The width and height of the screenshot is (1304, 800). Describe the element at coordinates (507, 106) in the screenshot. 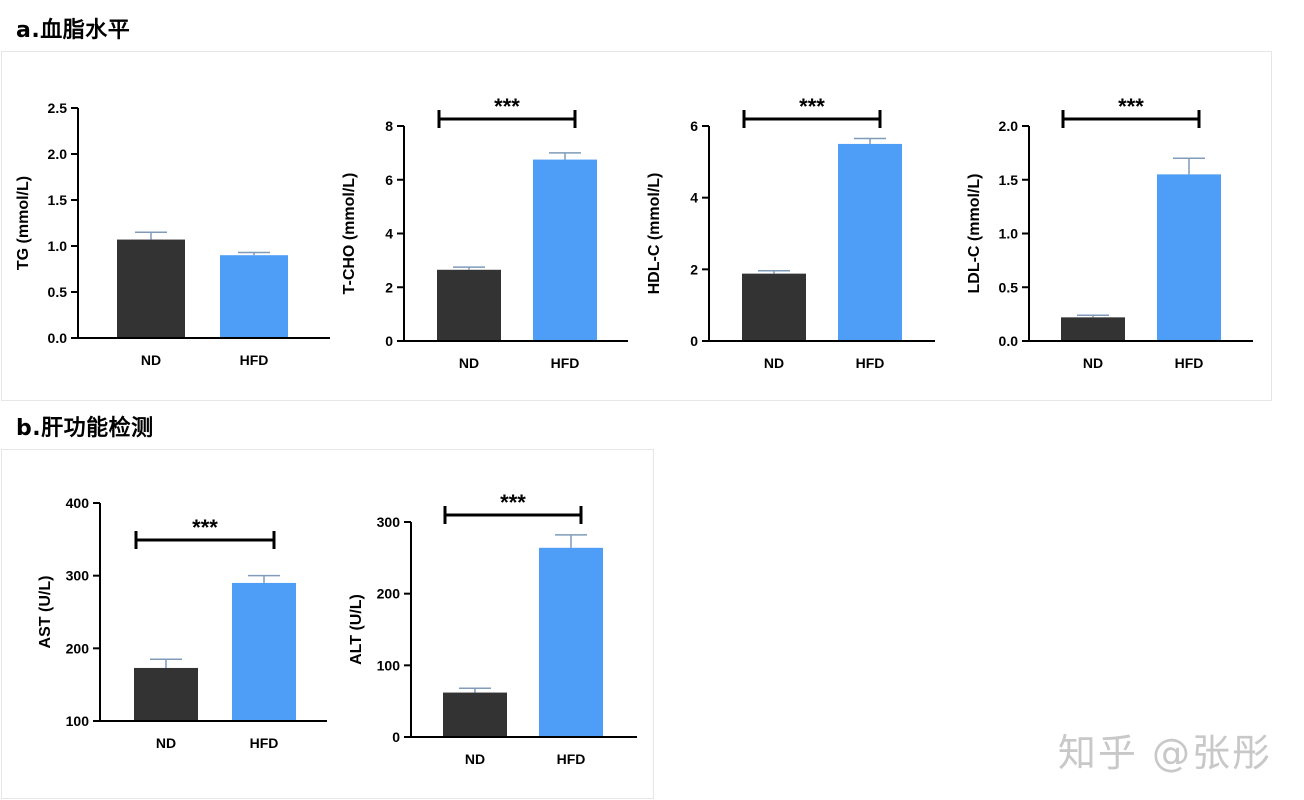

I see `chart2-sig-label: ***` at that location.